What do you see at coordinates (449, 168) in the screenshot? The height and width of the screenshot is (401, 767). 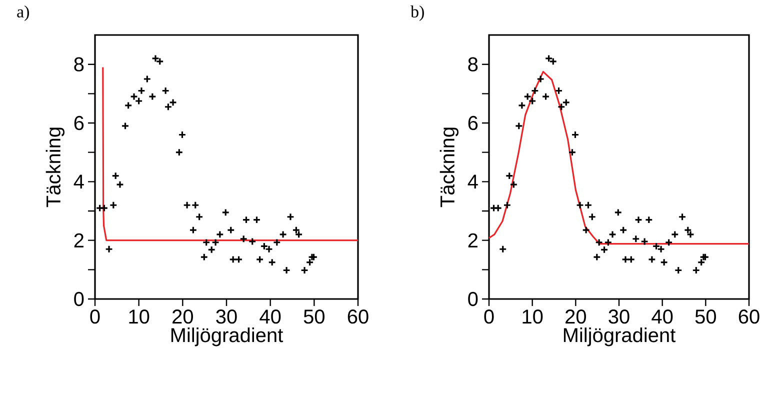 I see `y-axis-title: Täckning` at bounding box center [449, 168].